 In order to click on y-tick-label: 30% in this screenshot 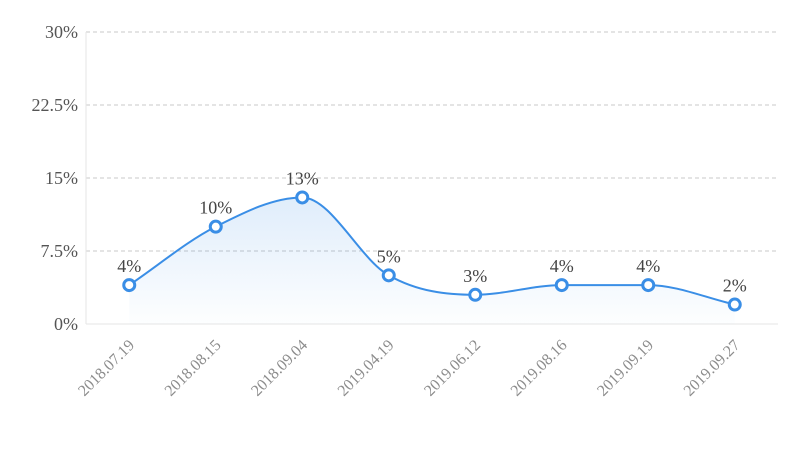, I will do `click(61, 32)`.